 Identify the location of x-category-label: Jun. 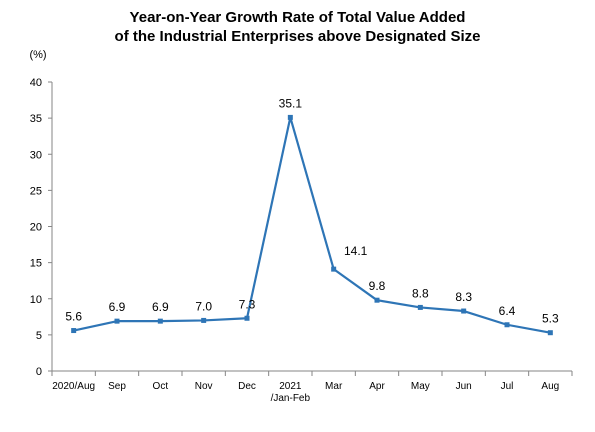
(464, 386).